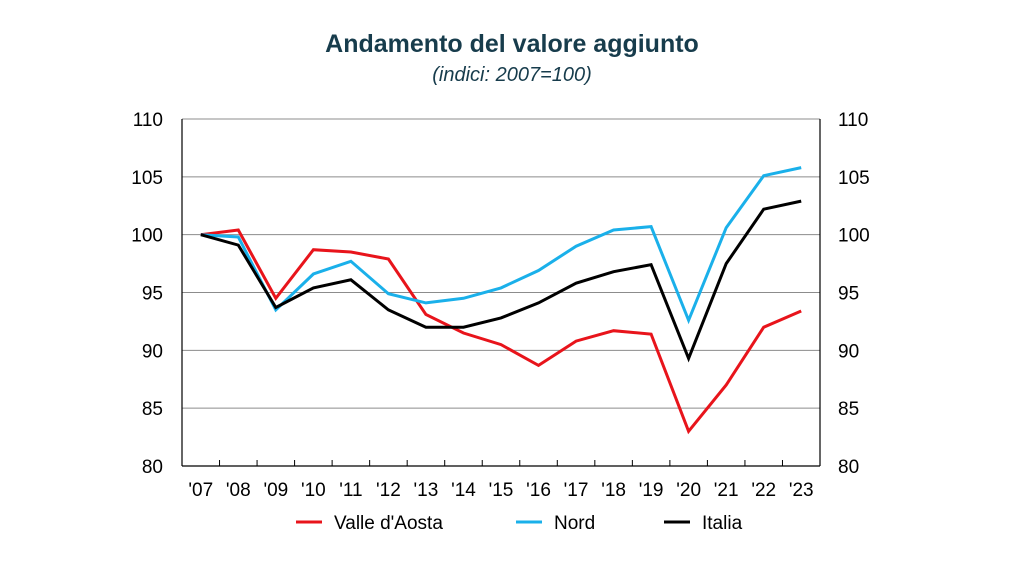 The height and width of the screenshot is (576, 1024). What do you see at coordinates (152, 409) in the screenshot?
I see `y-tick-label-left: 85` at bounding box center [152, 409].